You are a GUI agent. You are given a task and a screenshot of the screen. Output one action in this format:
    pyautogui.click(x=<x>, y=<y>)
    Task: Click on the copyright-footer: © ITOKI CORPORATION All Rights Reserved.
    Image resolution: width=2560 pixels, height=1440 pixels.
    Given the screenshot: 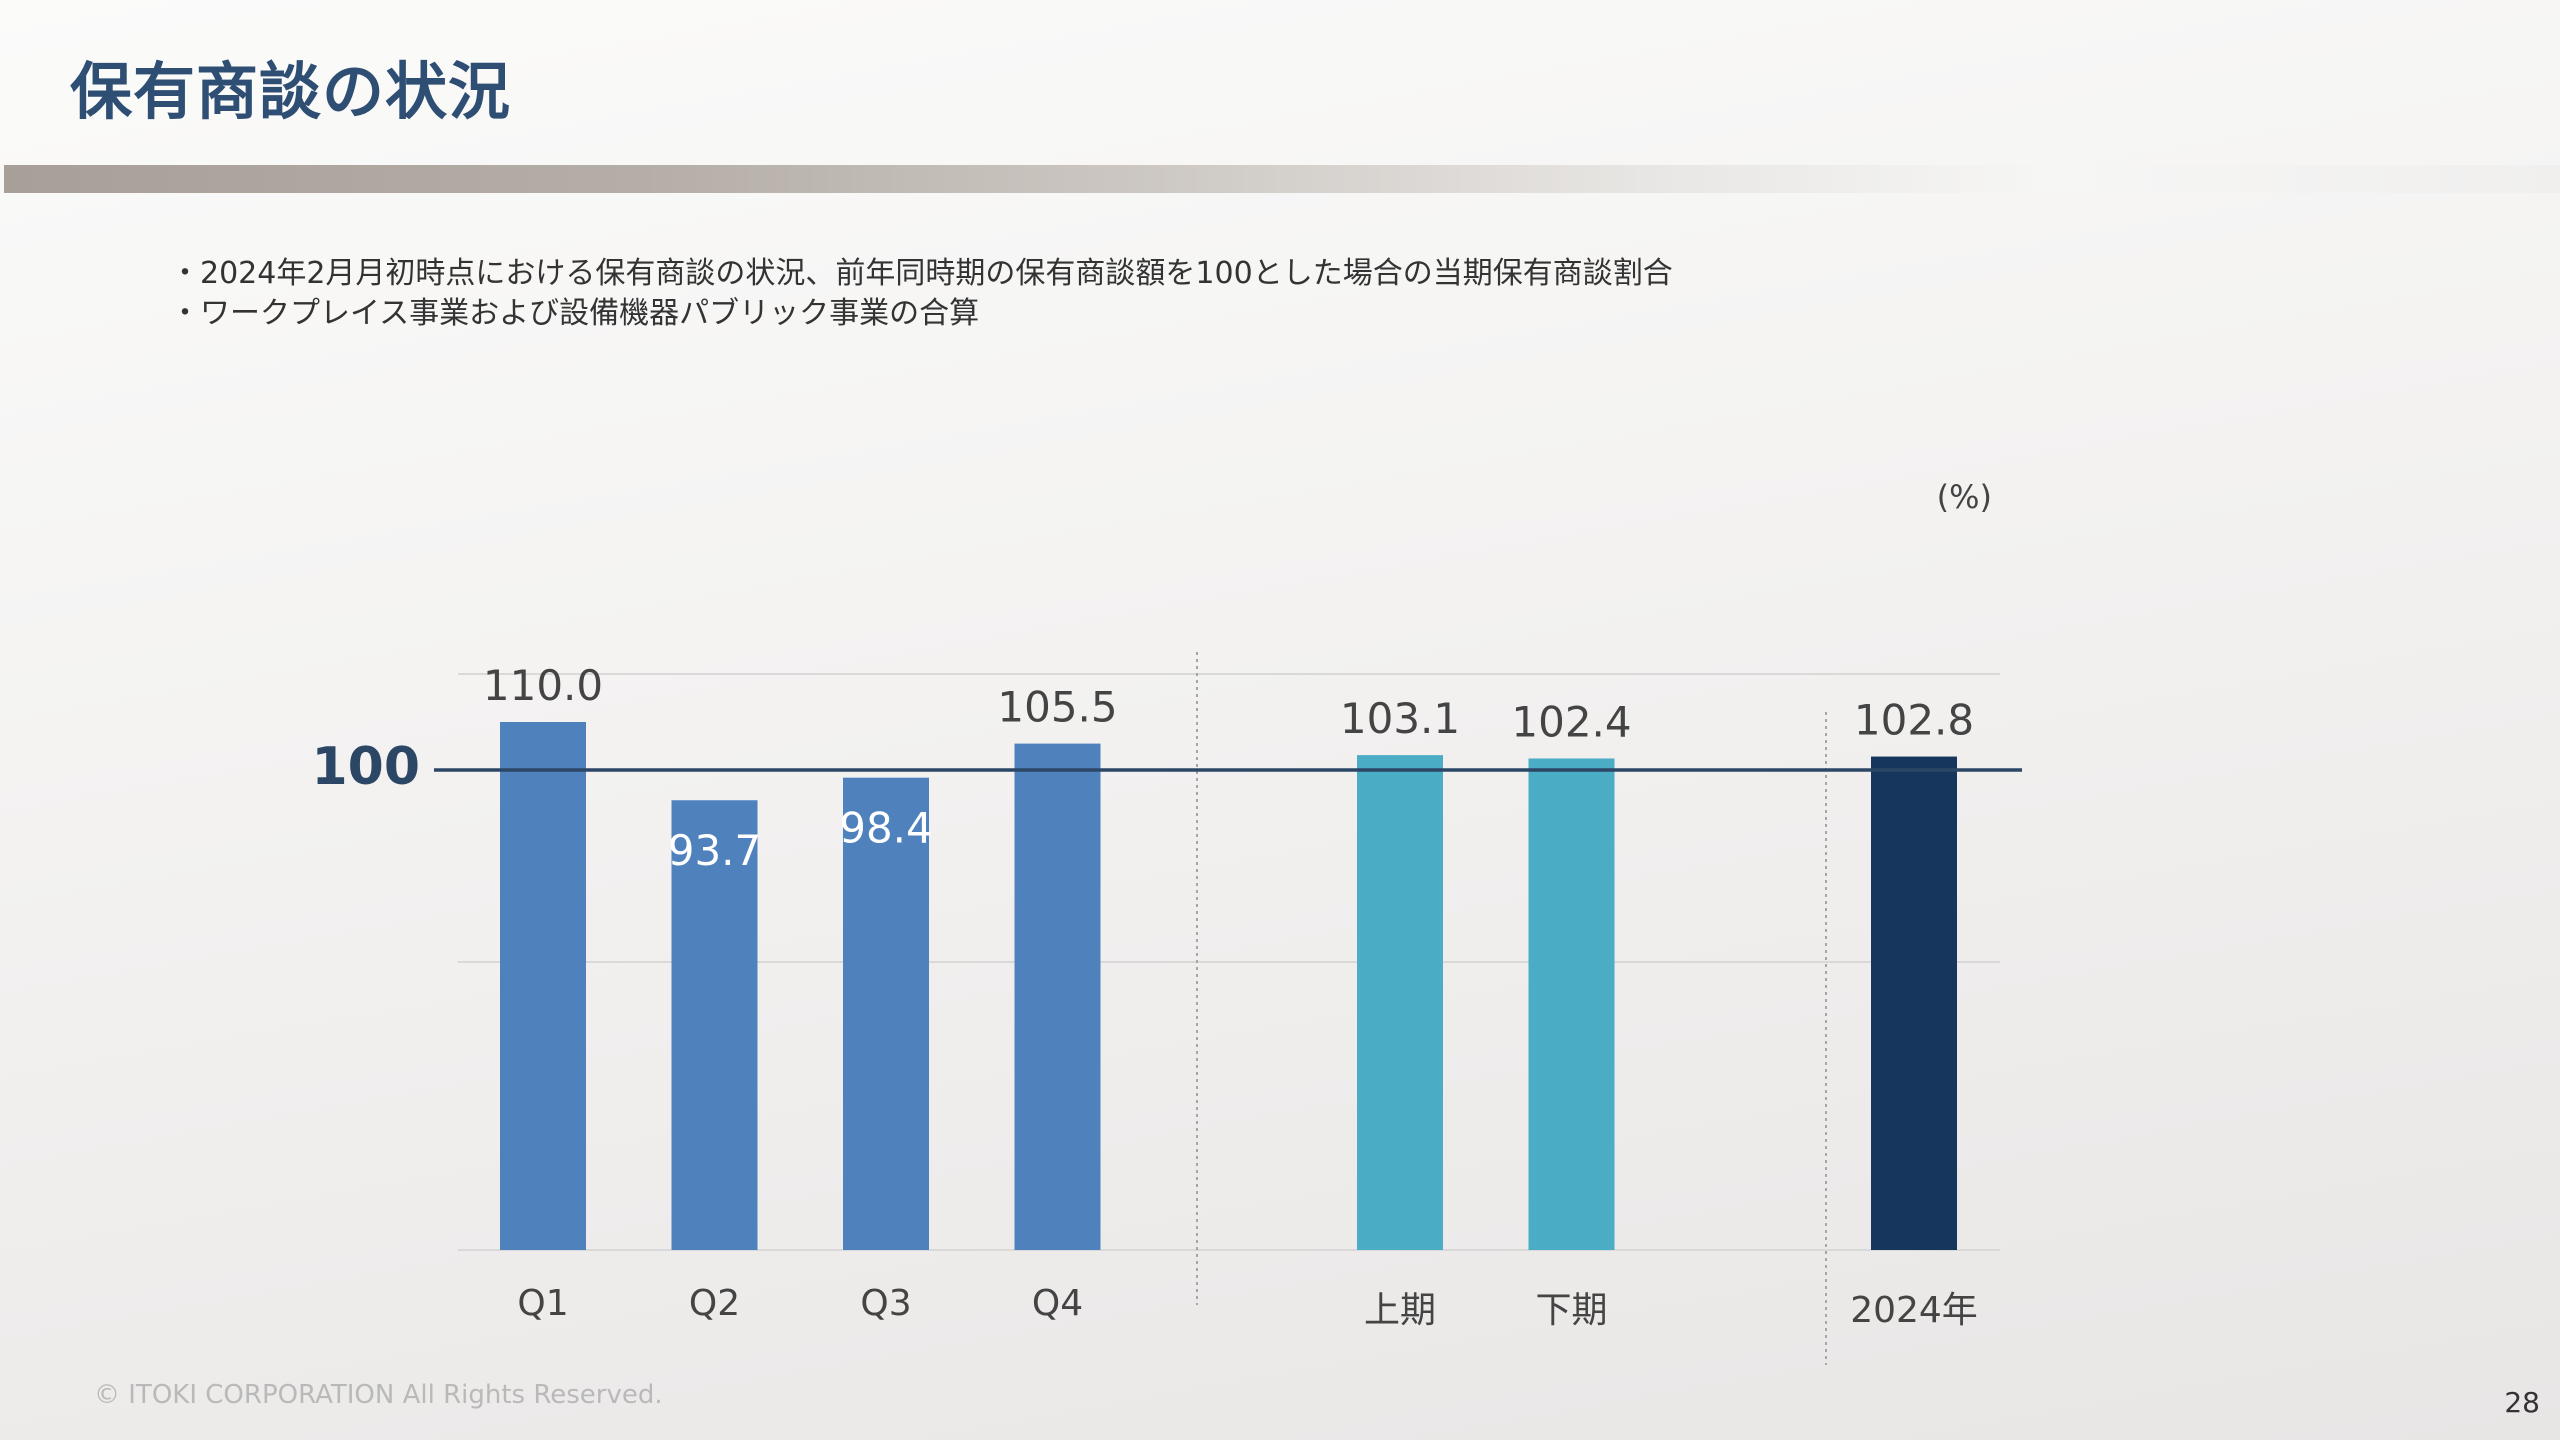 What is the action you would take?
    pyautogui.click(x=378, y=1395)
    